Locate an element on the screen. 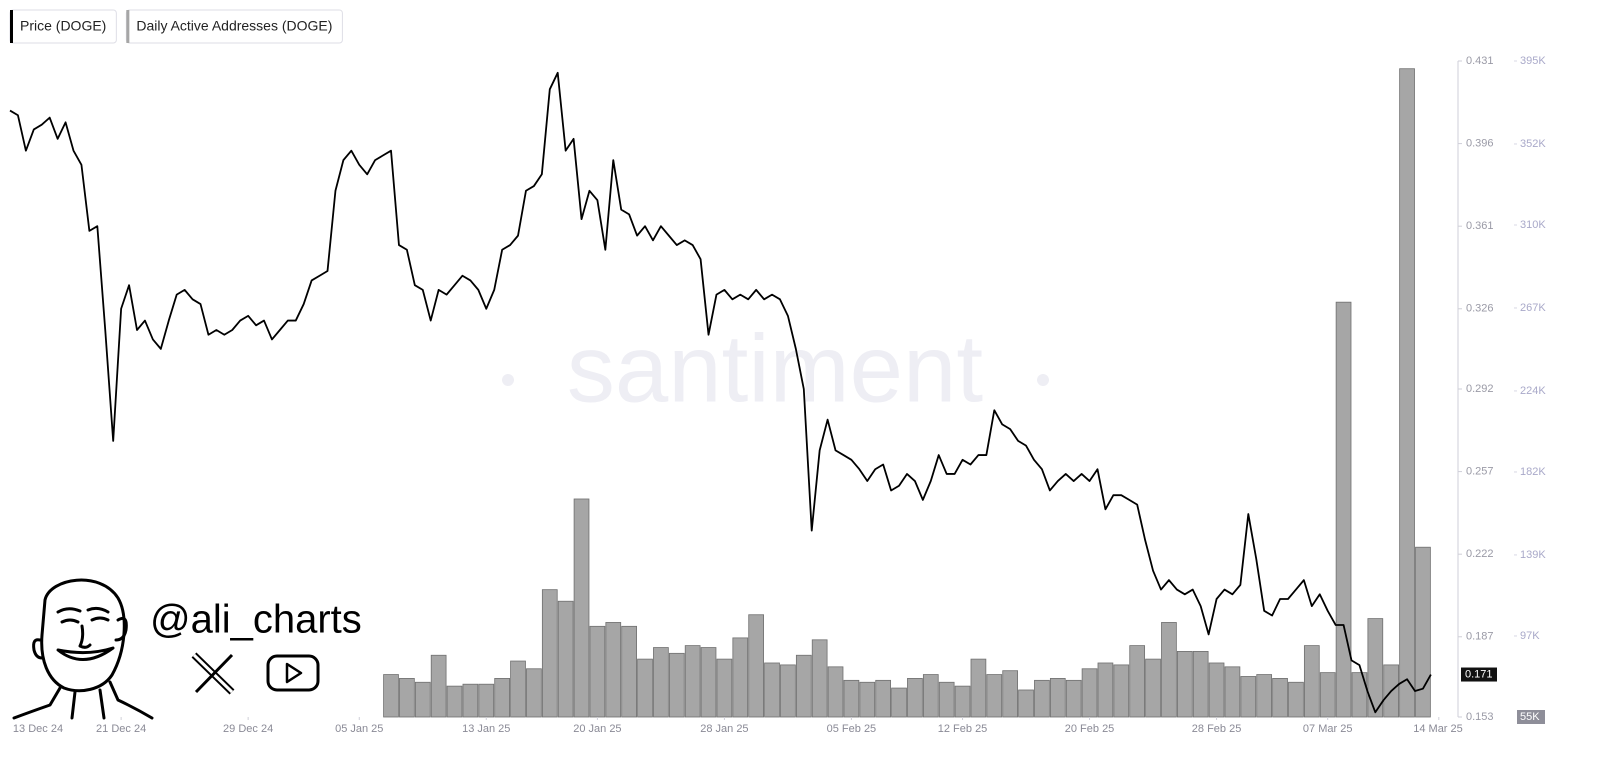 The height and width of the screenshot is (764, 1600). x-tick-label: 28 Jan 25 is located at coordinates (724, 729).